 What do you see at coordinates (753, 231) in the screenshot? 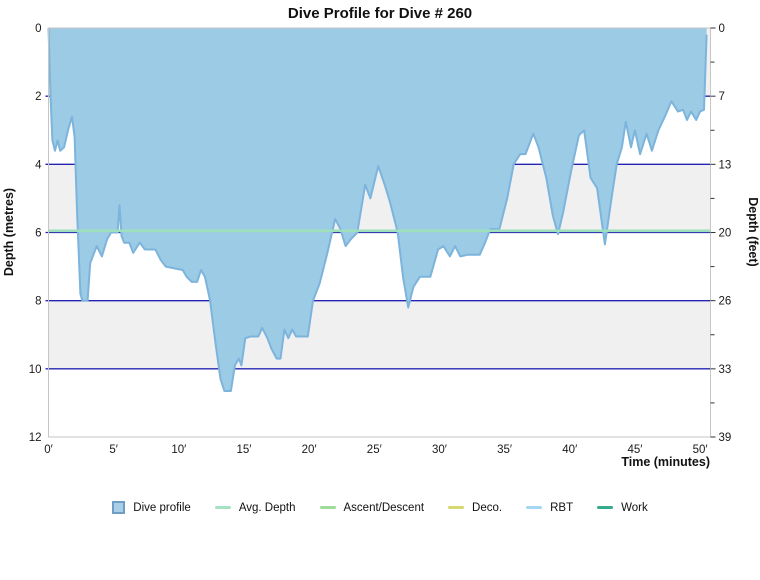
I see `y-right-axis-title: Depth (feet)` at bounding box center [753, 231].